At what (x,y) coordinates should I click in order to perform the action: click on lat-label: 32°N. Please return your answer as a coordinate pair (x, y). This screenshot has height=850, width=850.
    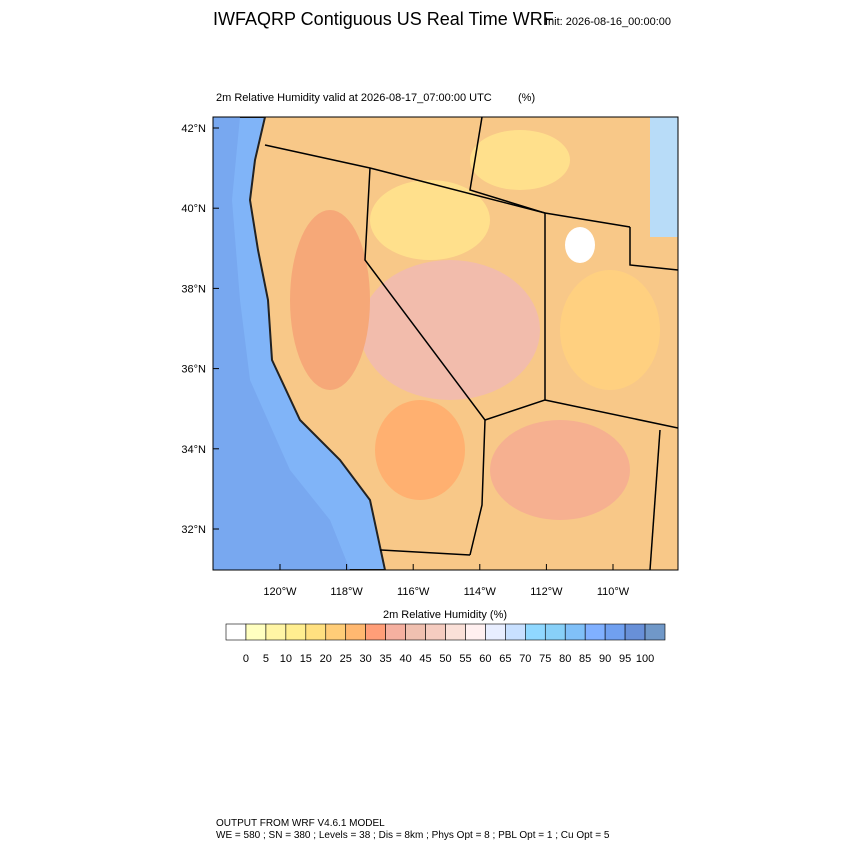
    Looking at the image, I should click on (193, 530).